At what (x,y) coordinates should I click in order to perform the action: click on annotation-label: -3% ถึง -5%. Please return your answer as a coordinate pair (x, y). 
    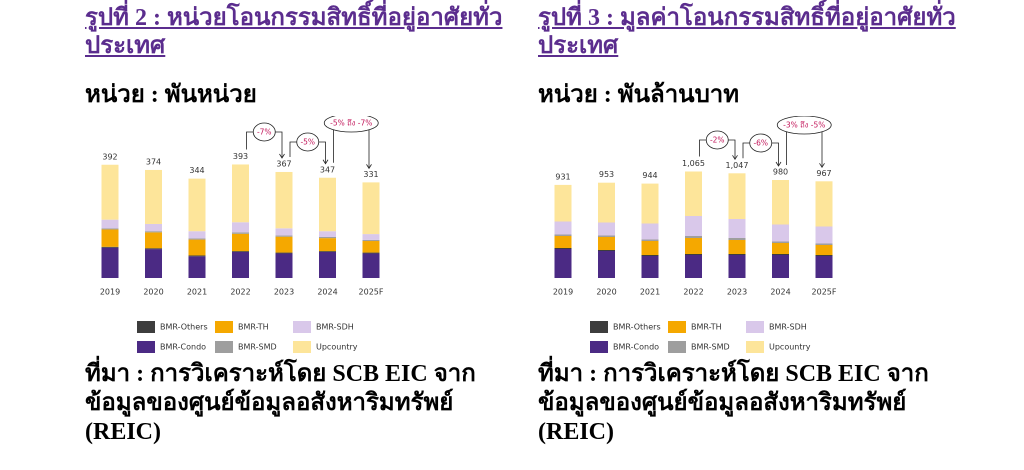
    Looking at the image, I should click on (804, 125).